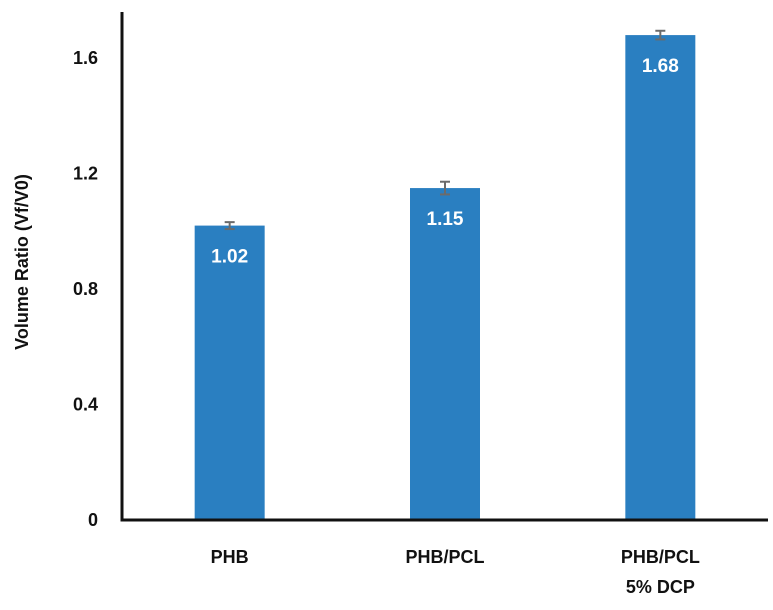 The width and height of the screenshot is (773, 610). I want to click on y-tick-label: 1.2, so click(85, 174).